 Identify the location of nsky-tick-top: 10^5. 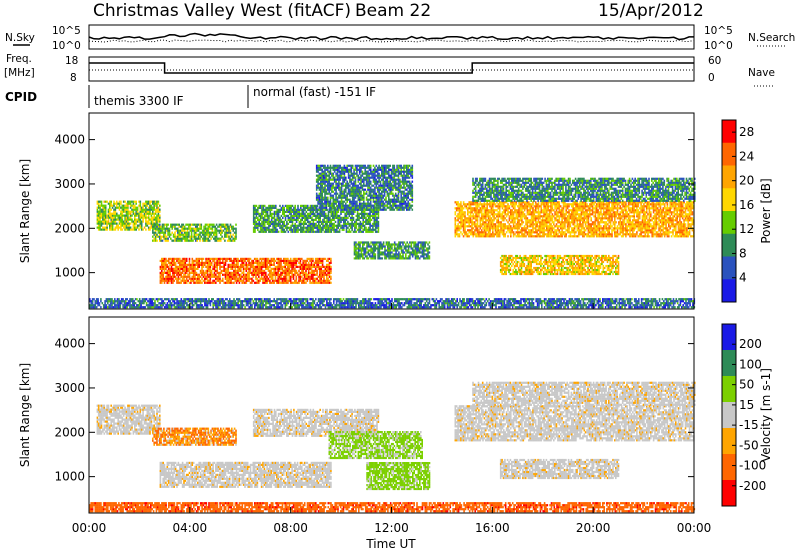
(66, 31).